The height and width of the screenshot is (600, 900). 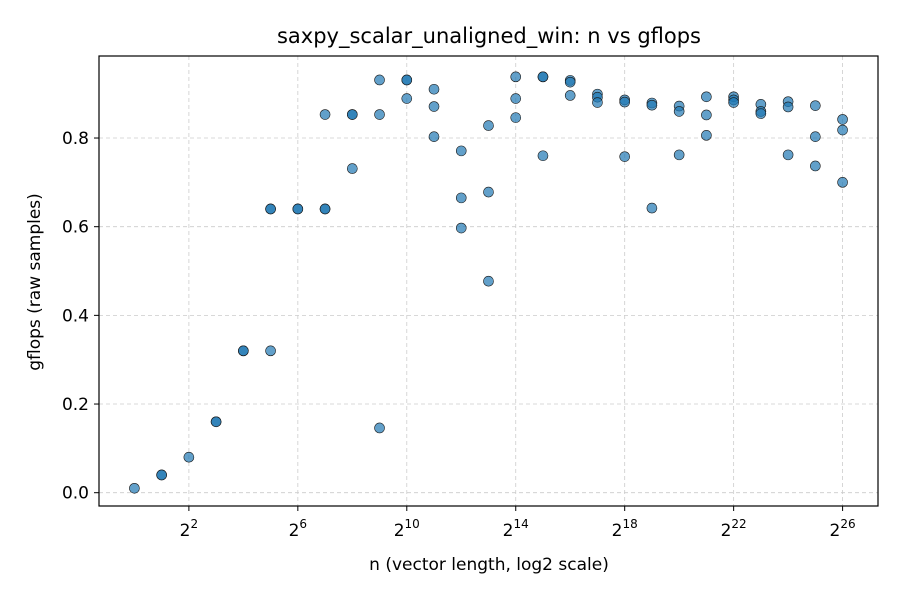 I want to click on x-tick-exponent: 2, so click(x=194, y=524).